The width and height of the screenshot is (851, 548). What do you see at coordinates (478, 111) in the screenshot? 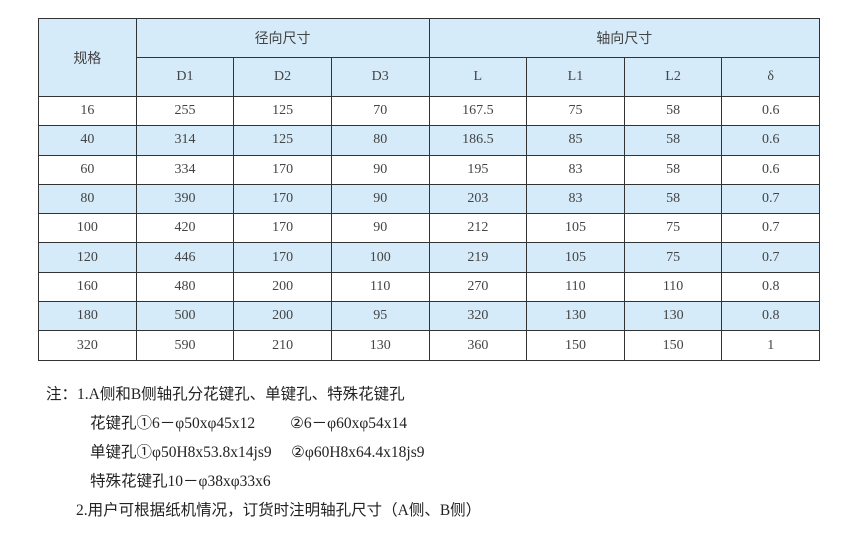
I see `table-cell: 167.5` at bounding box center [478, 111].